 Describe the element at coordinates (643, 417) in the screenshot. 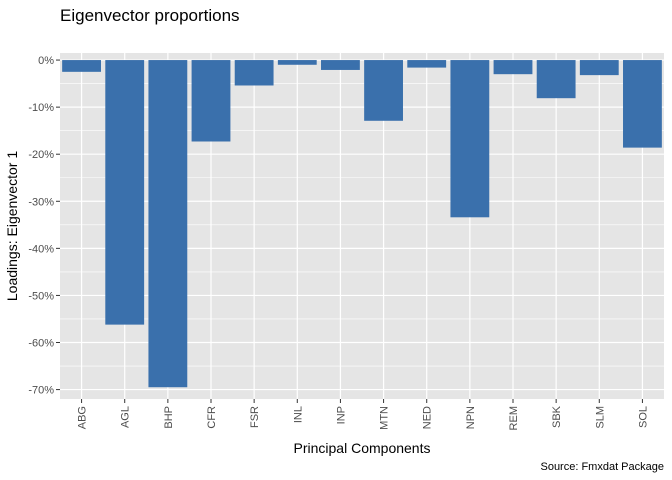

I see `x-tick-label: SOL` at that location.